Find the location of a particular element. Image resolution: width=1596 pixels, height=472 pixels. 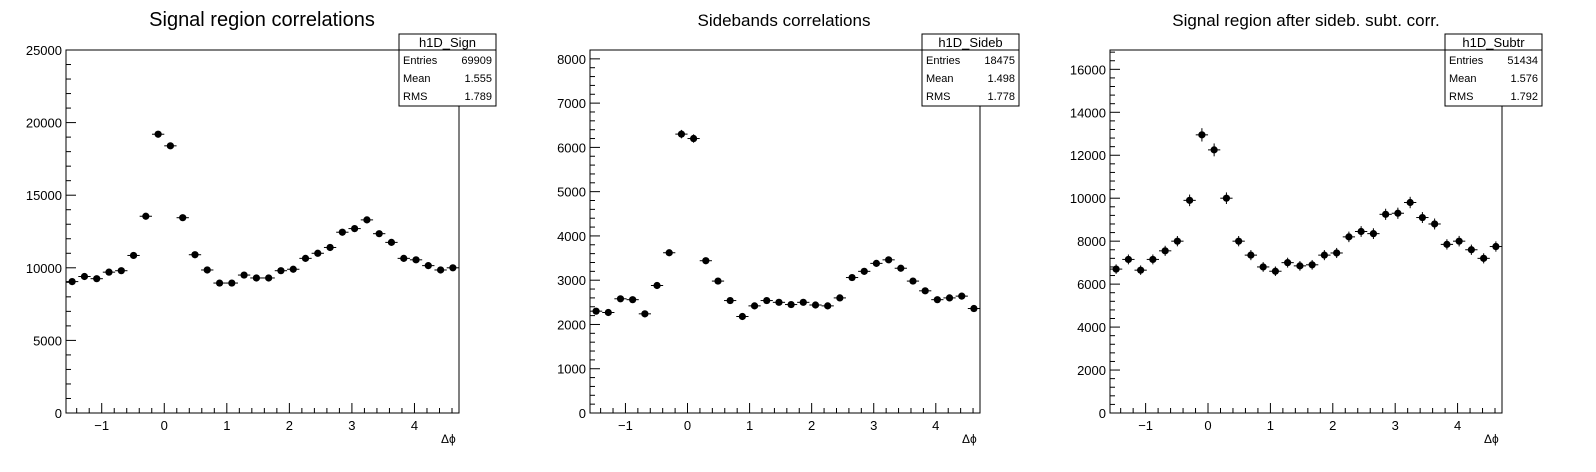

stats-box: h1D_Sideb Entries 18475 Mean 1.498 RMS 1.778 is located at coordinates (970, 70).